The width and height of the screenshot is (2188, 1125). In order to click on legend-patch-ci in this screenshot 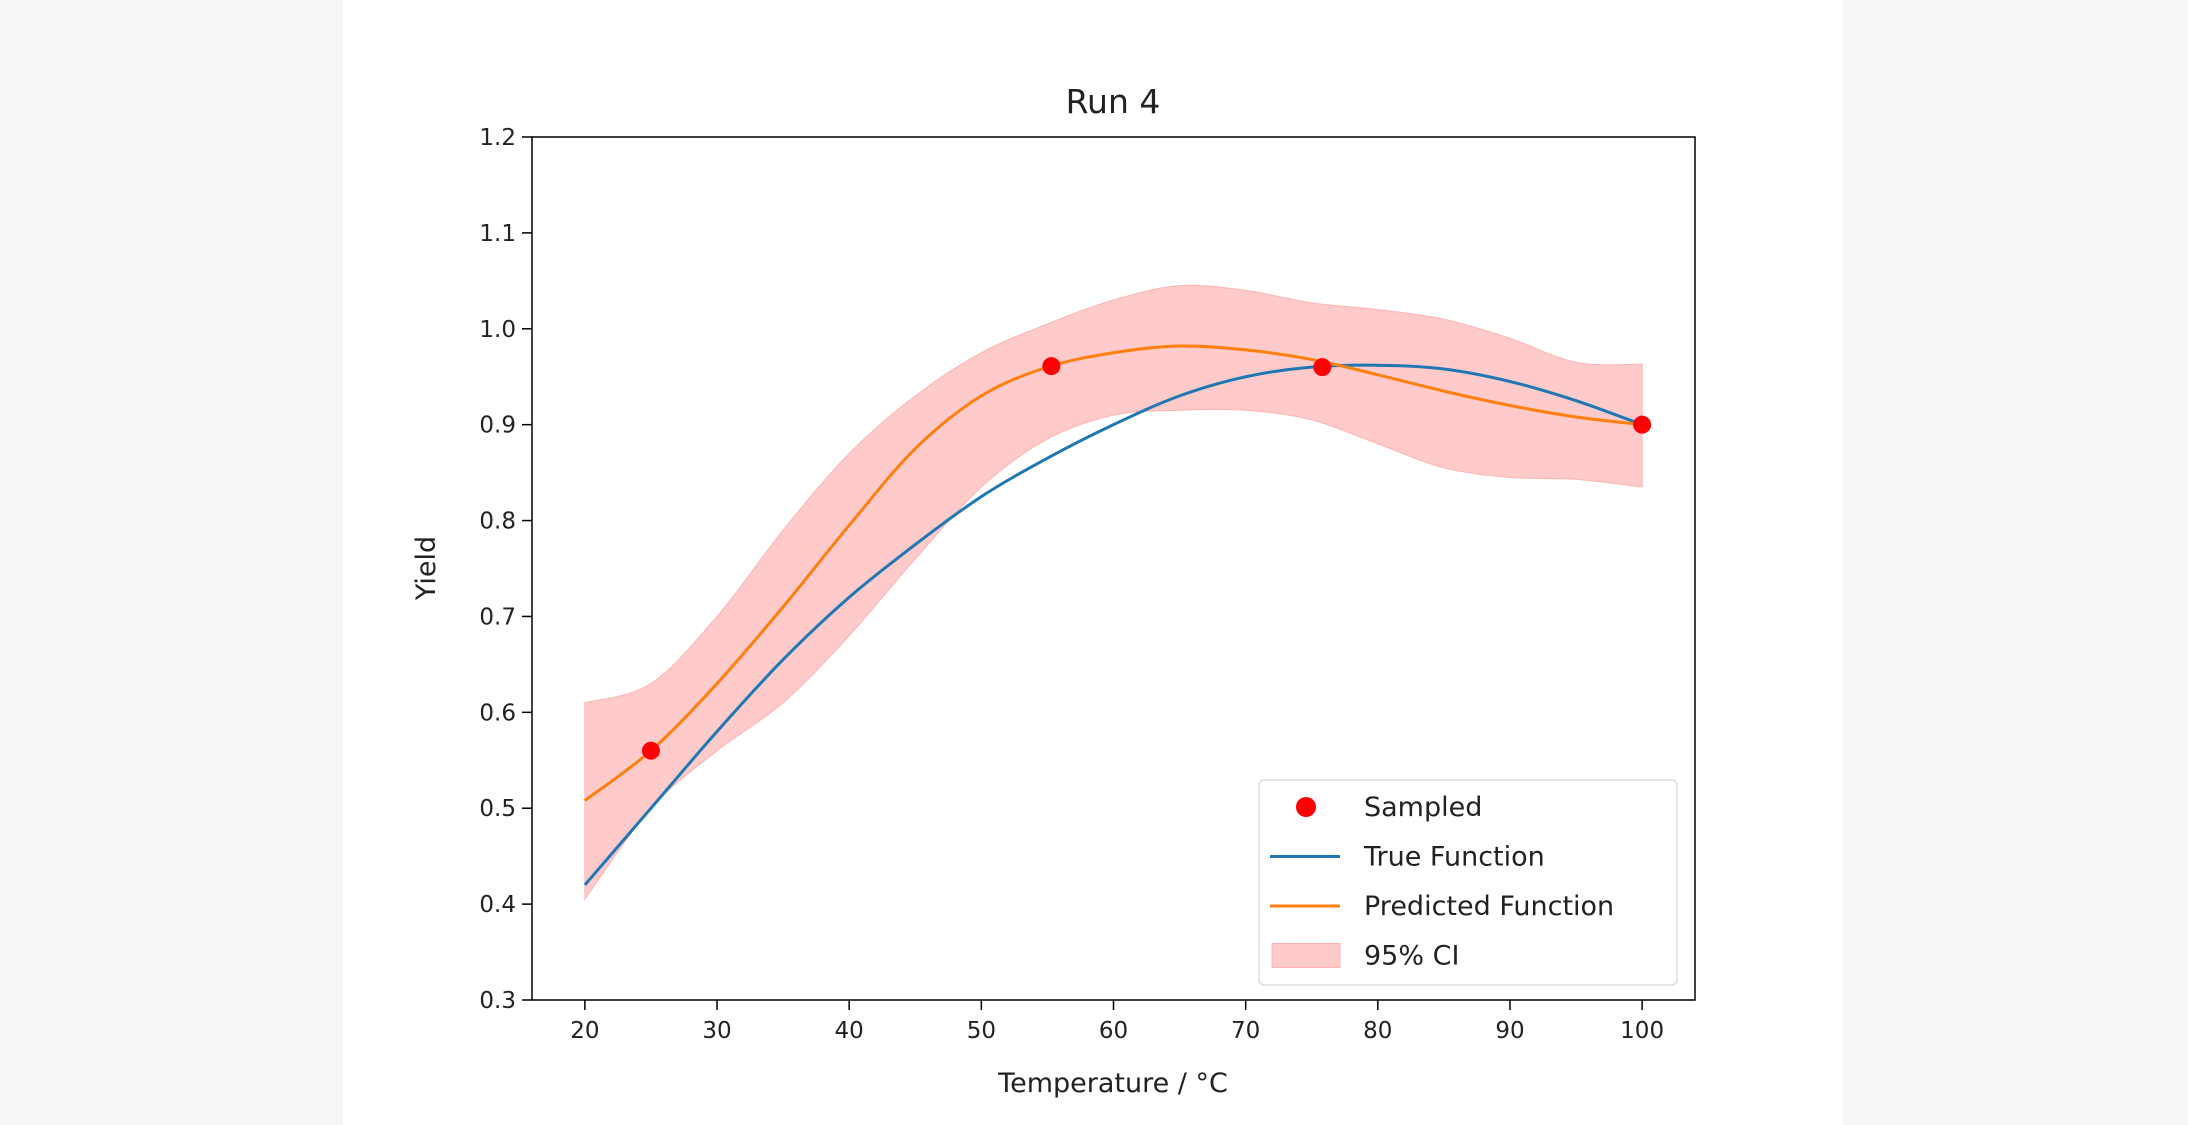, I will do `click(1306, 955)`.